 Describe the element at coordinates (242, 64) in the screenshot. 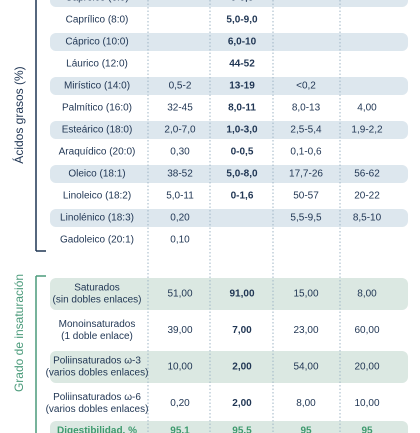

I see `cell: 44-52` at that location.